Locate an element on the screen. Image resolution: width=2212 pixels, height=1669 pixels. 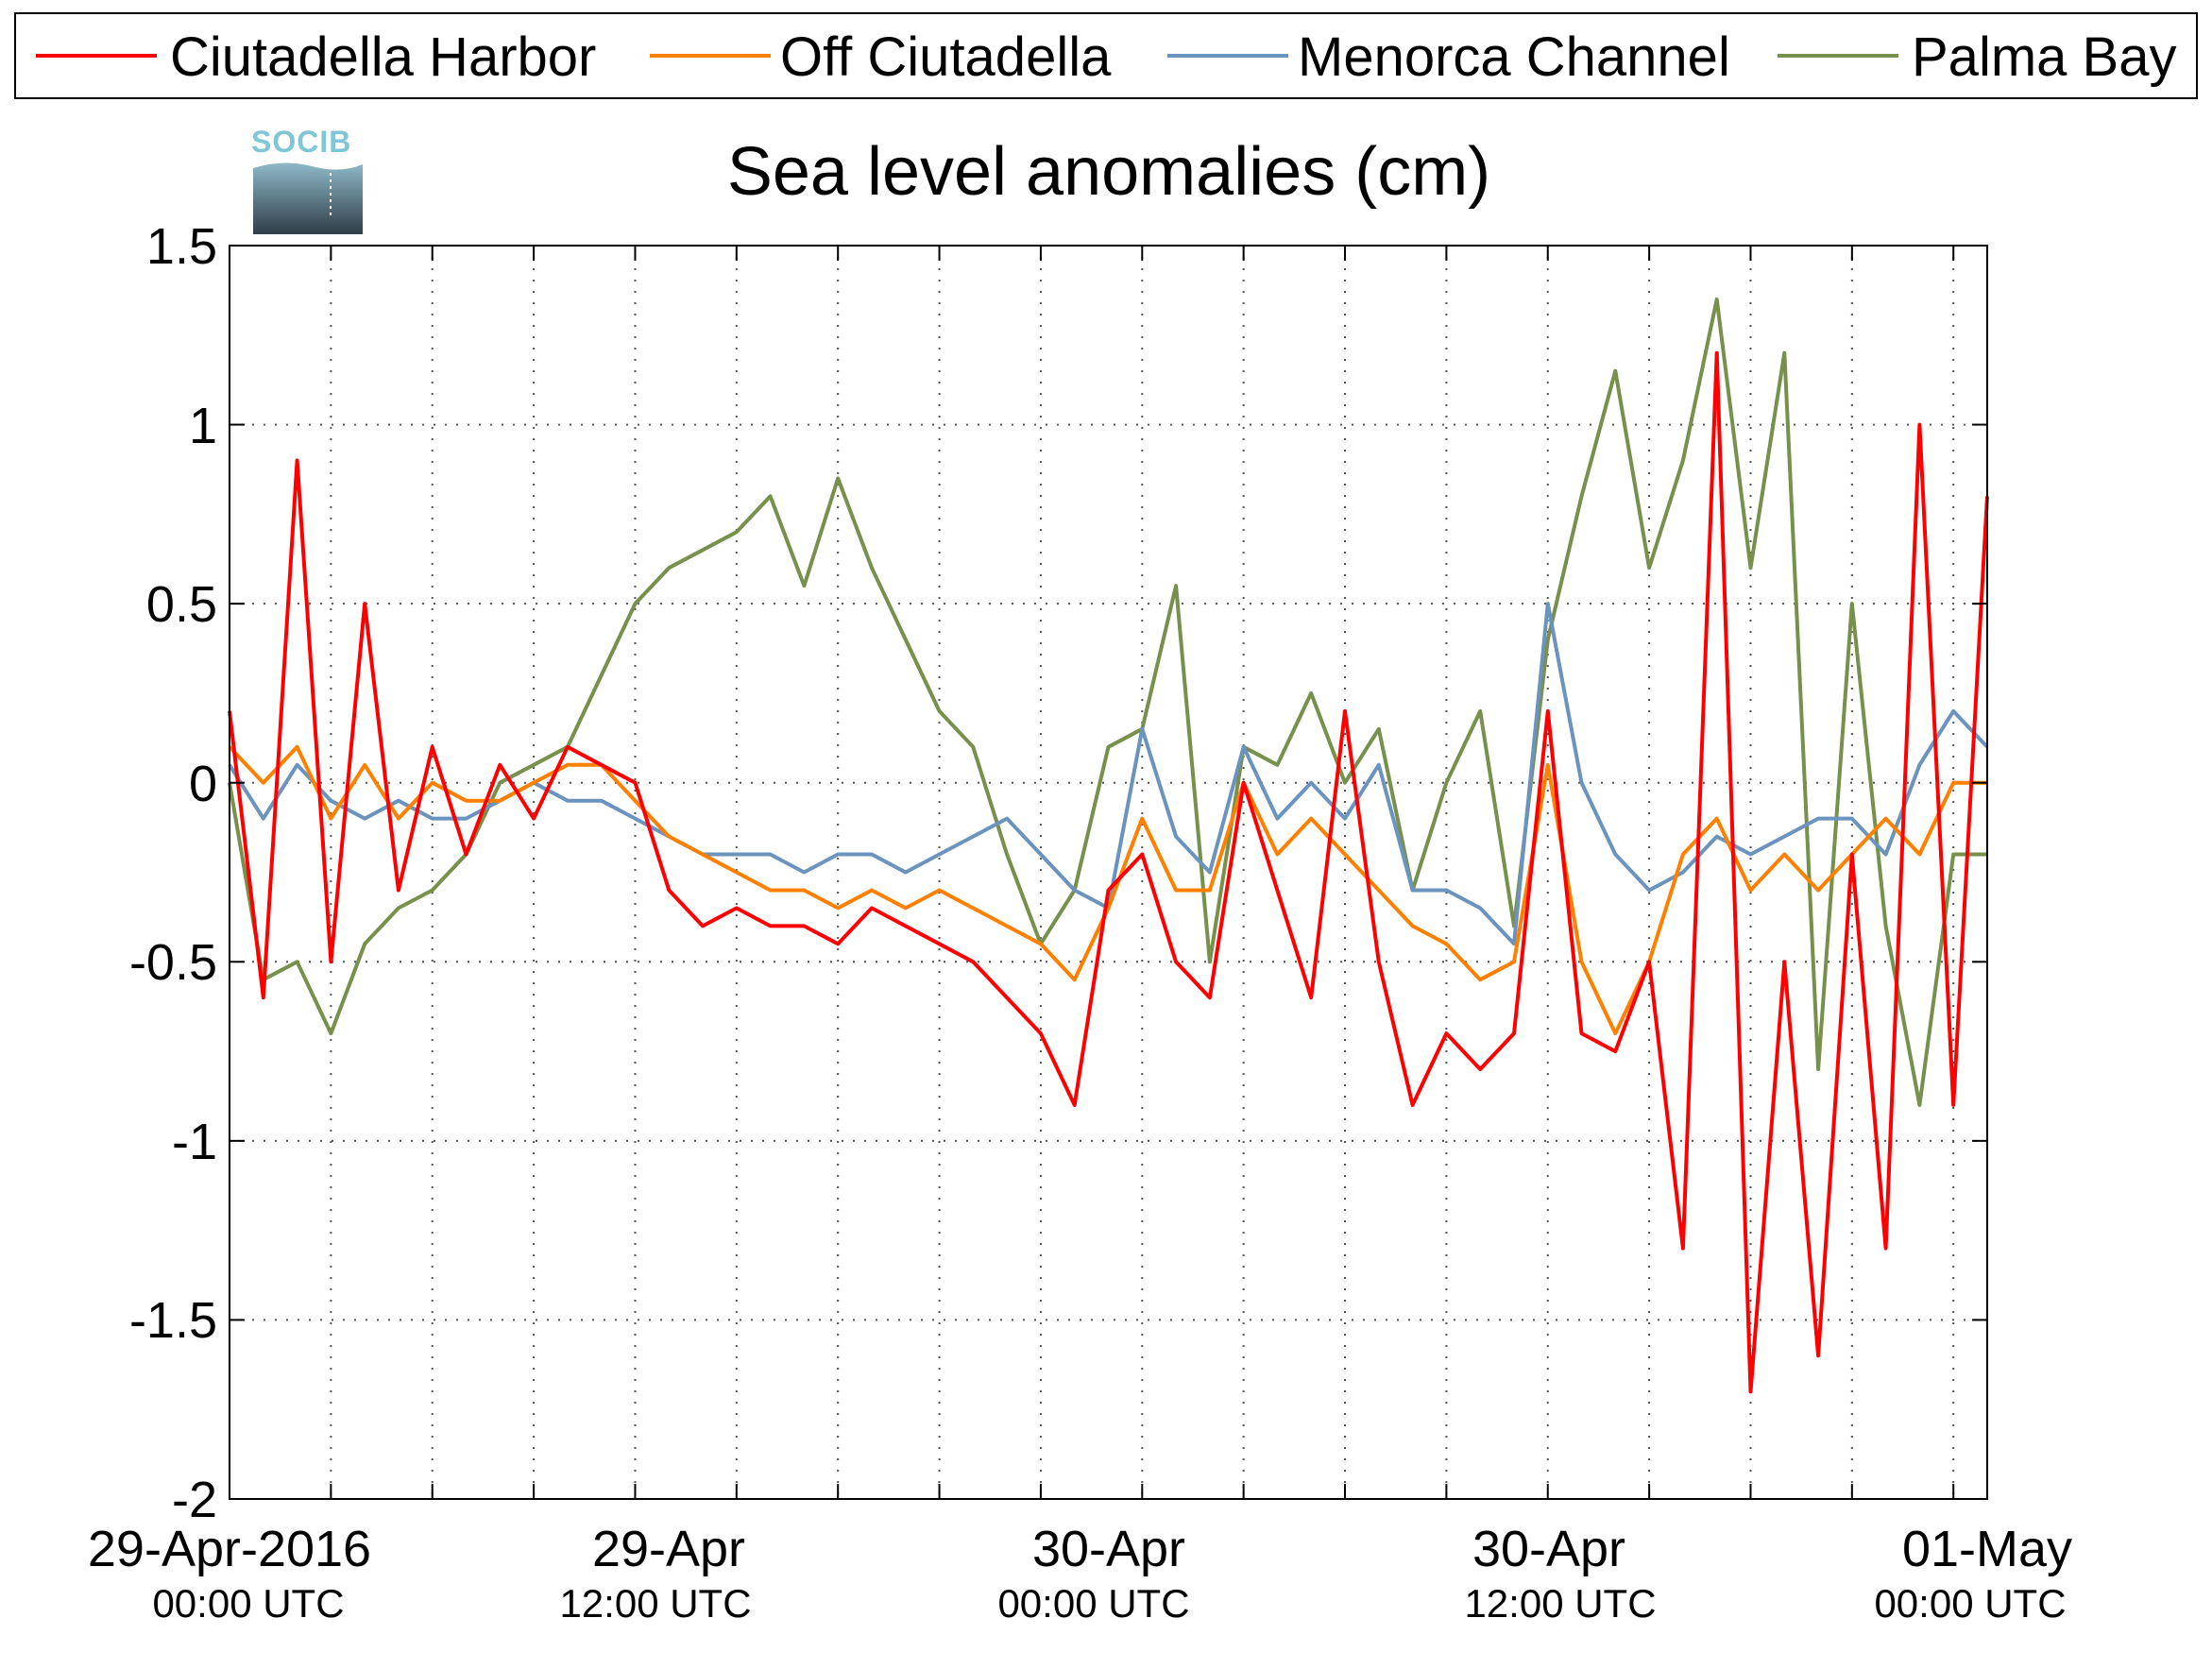
y-tick-label: 1 is located at coordinates (203, 426).